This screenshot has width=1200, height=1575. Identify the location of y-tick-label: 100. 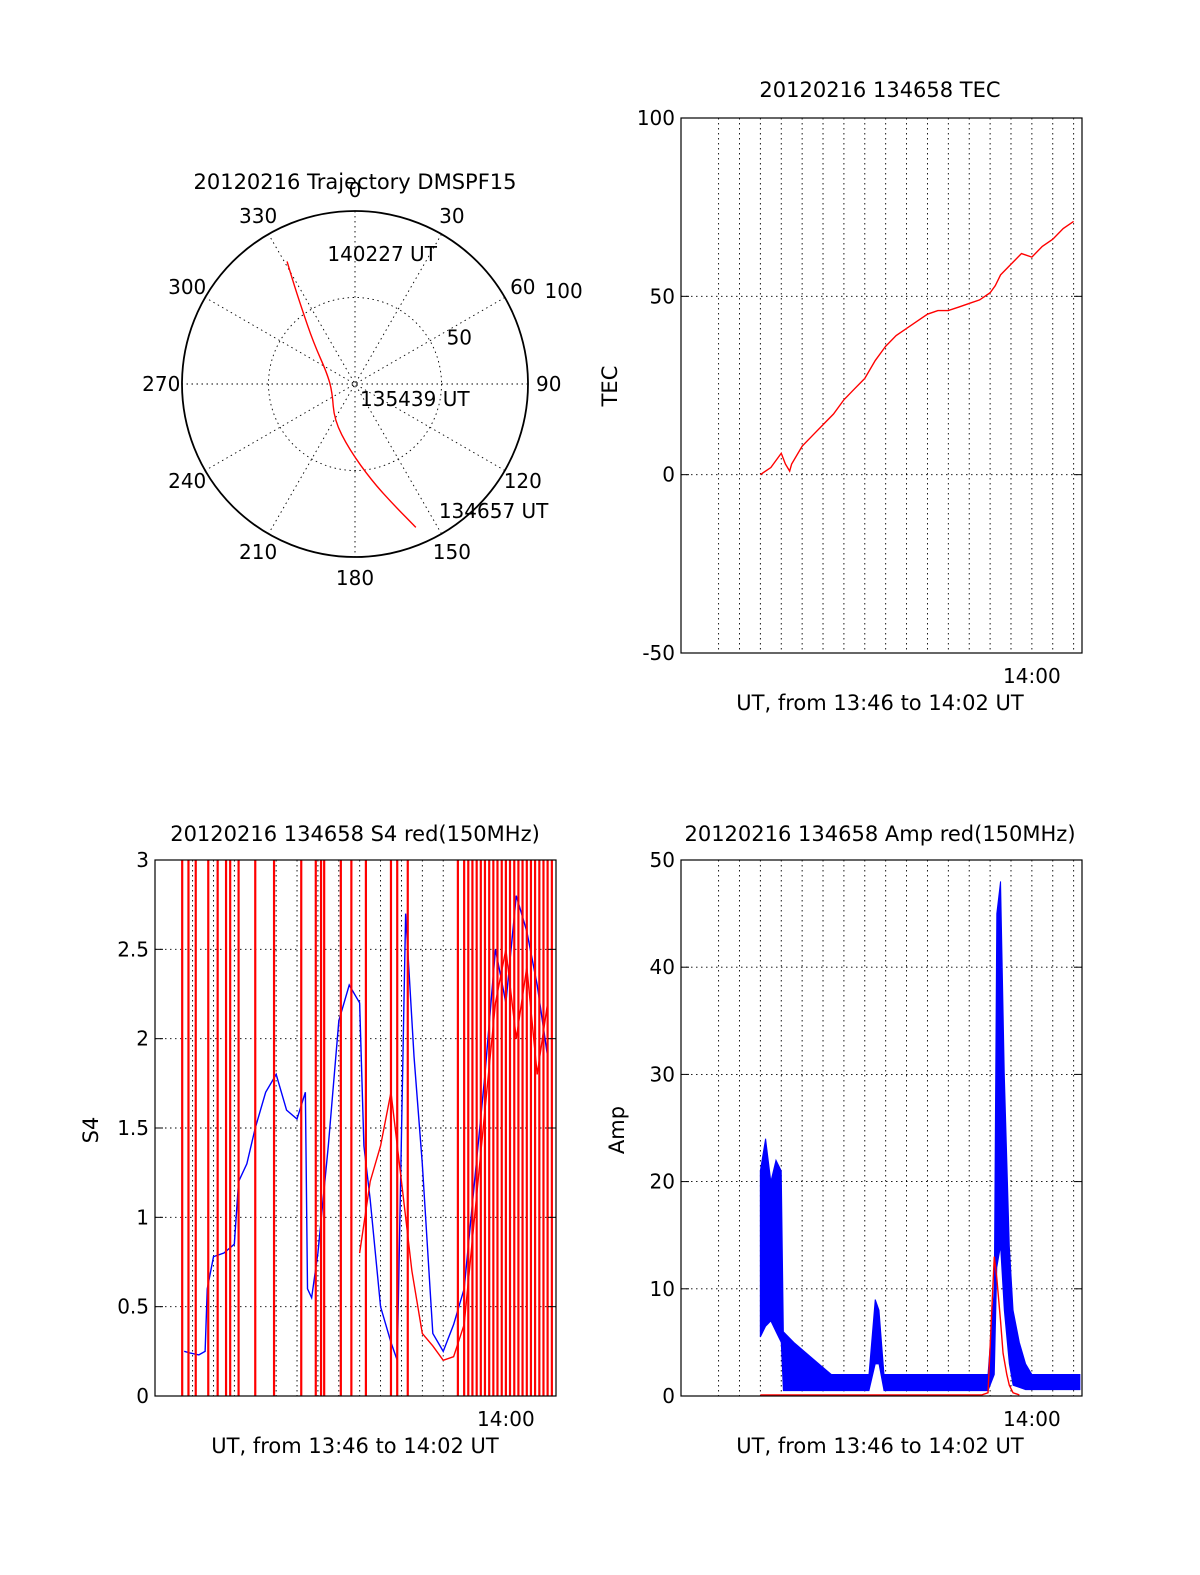
(656, 118).